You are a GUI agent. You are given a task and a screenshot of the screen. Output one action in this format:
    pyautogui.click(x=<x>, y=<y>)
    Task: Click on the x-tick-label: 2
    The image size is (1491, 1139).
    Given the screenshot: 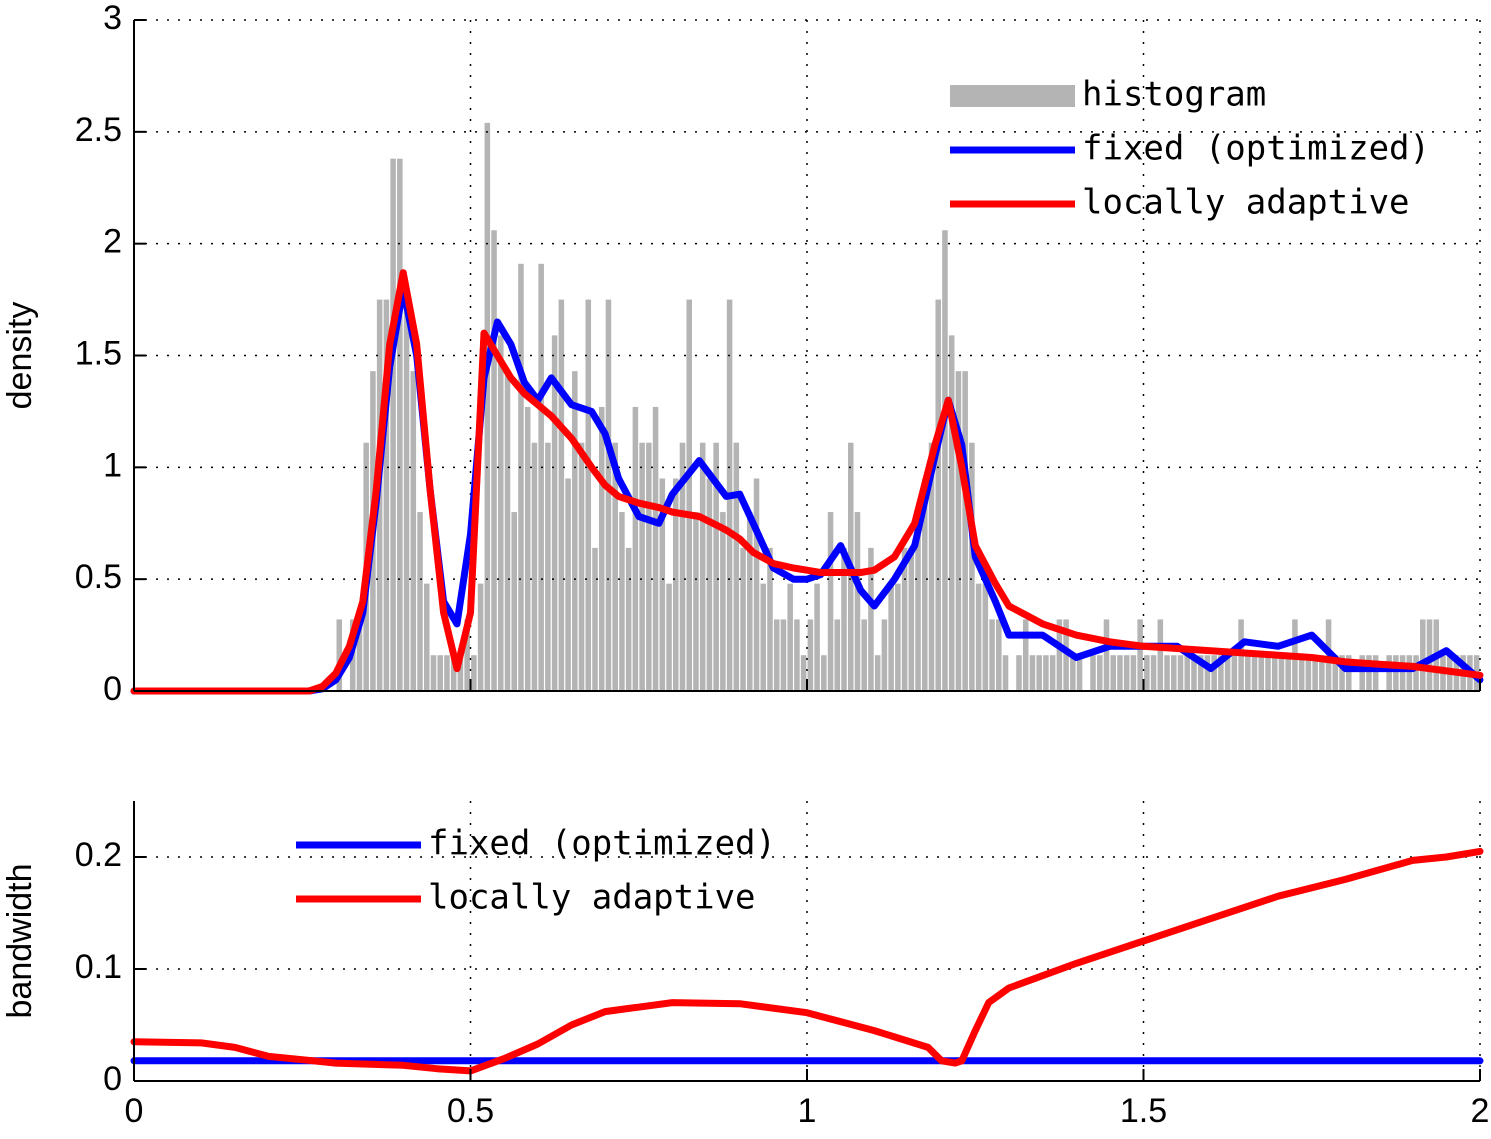 What is the action you would take?
    pyautogui.click(x=1480, y=1111)
    